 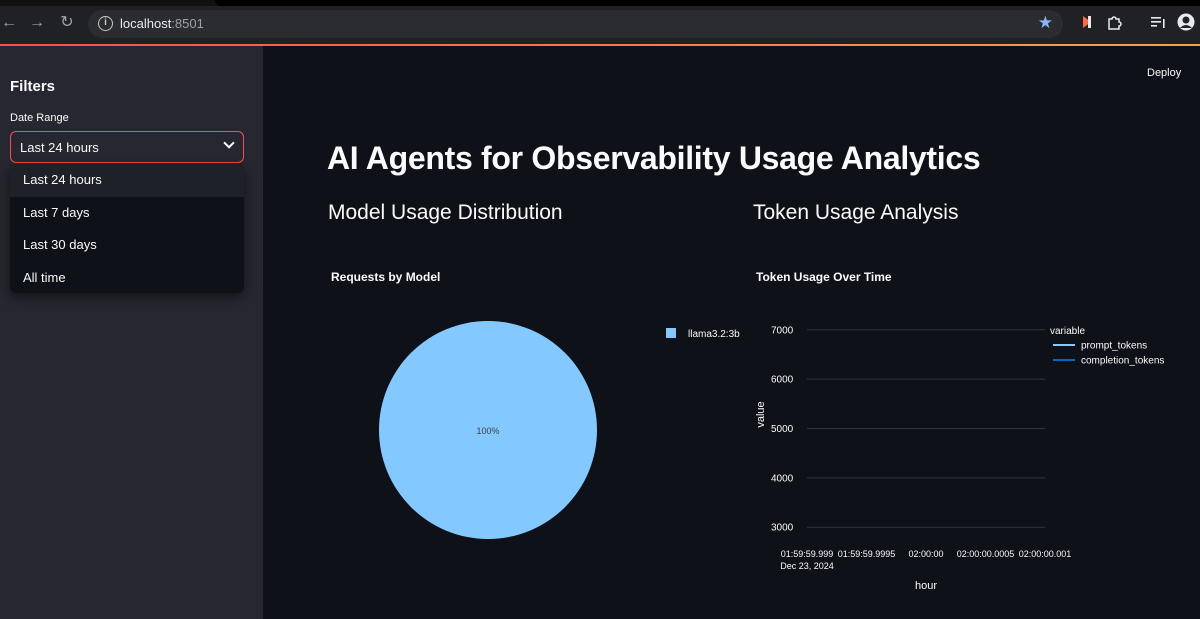 What do you see at coordinates (1087, 22) in the screenshot?
I see `extension-icon` at bounding box center [1087, 22].